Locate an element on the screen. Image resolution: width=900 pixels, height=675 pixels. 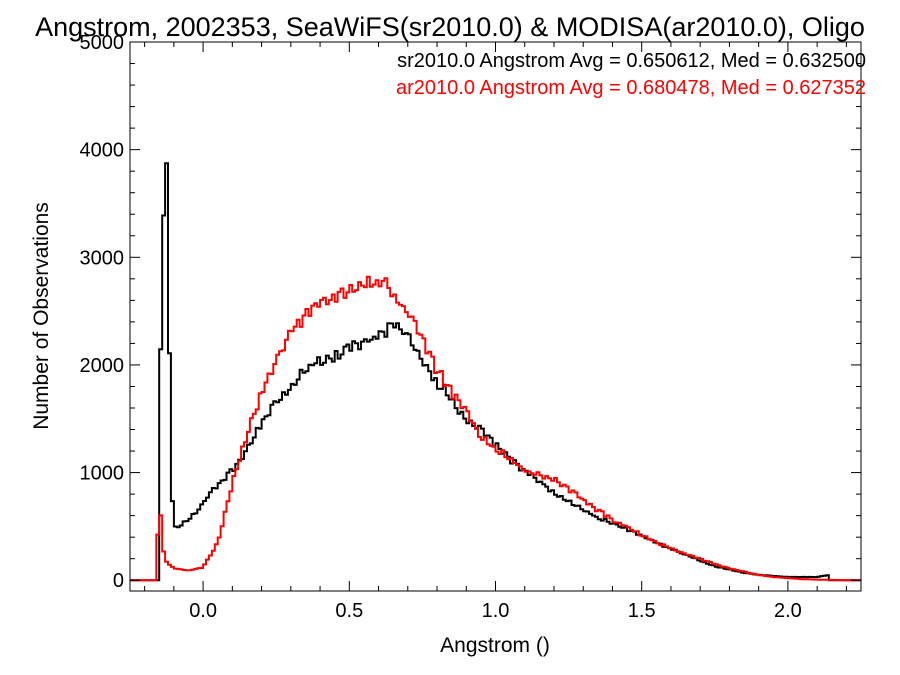
y-tick-label: 0 is located at coordinates (118, 581).